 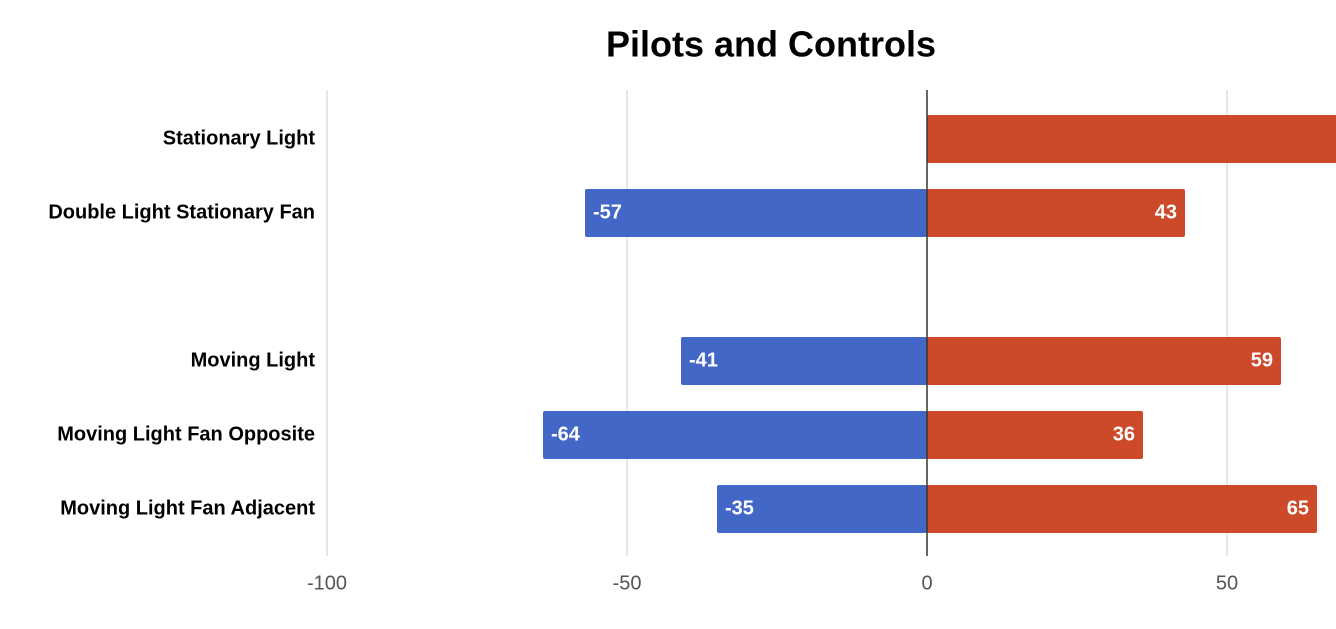 What do you see at coordinates (253, 360) in the screenshot?
I see `y-tick-label: Moving Light` at bounding box center [253, 360].